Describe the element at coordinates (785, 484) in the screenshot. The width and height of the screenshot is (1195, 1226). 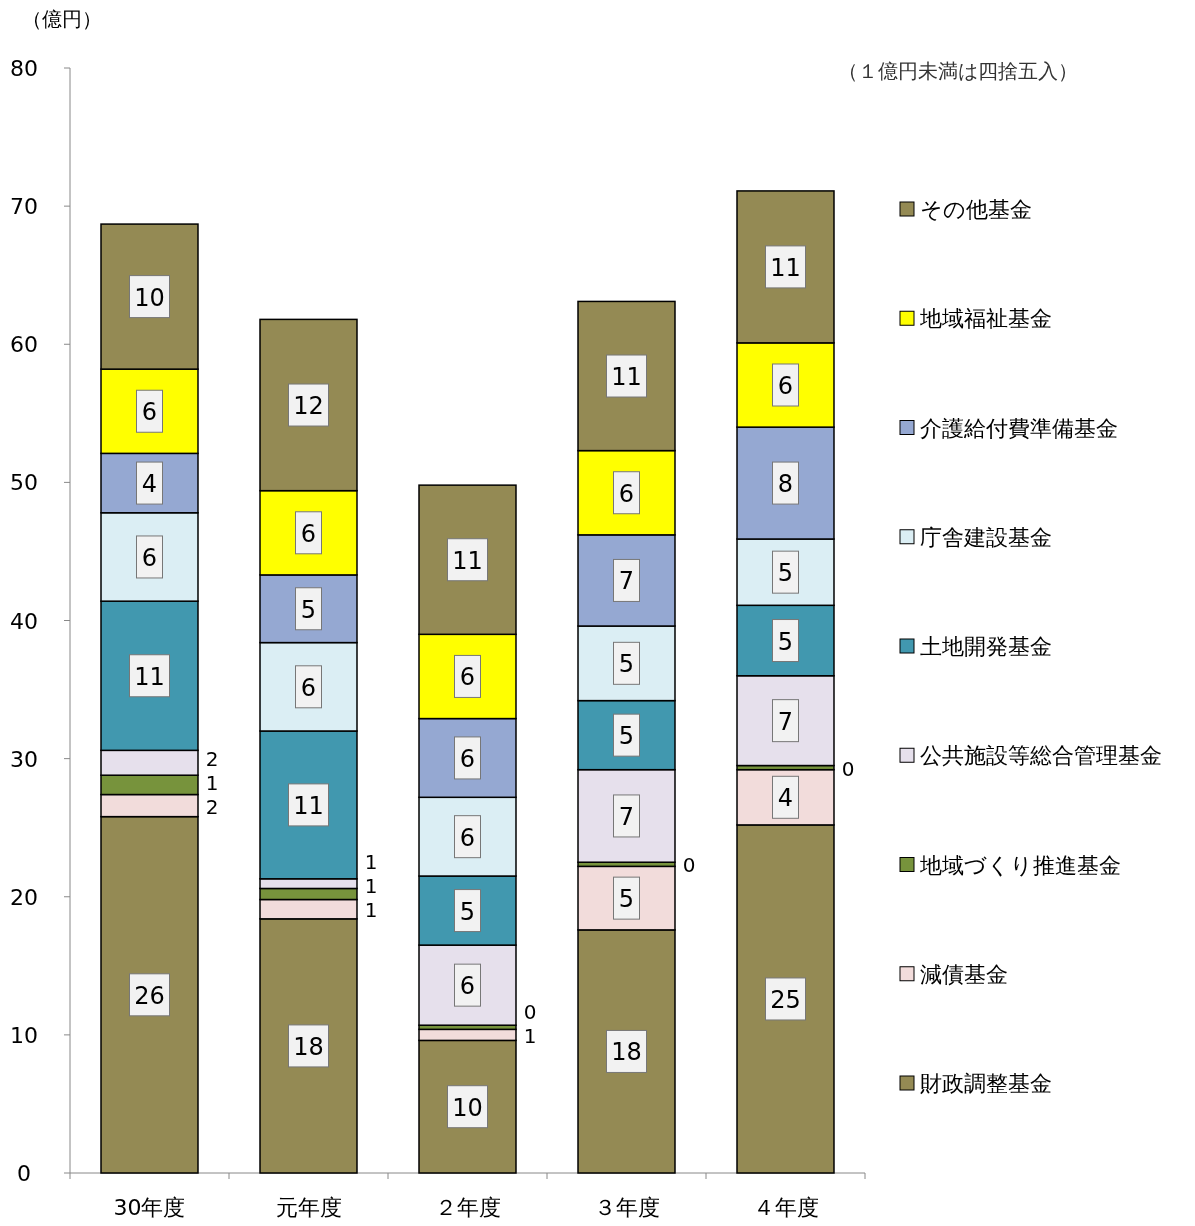
I see `data-label: 8` at that location.